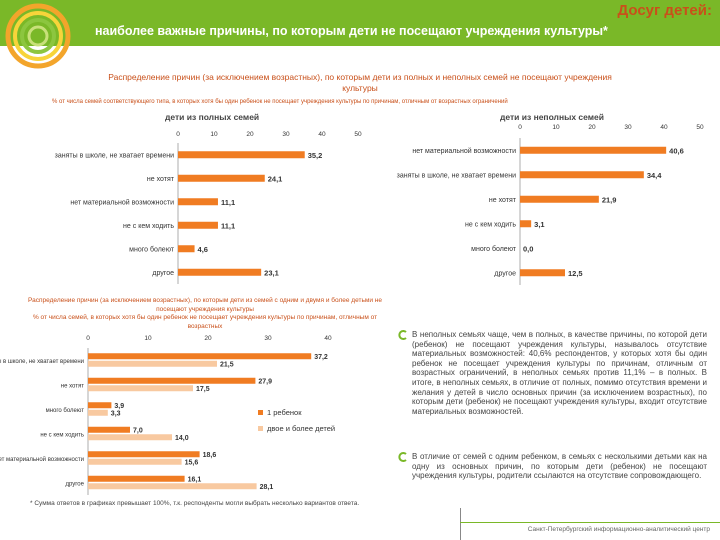 The height and width of the screenshot is (540, 720). I want to click on value-label: 34,4, so click(654, 175).